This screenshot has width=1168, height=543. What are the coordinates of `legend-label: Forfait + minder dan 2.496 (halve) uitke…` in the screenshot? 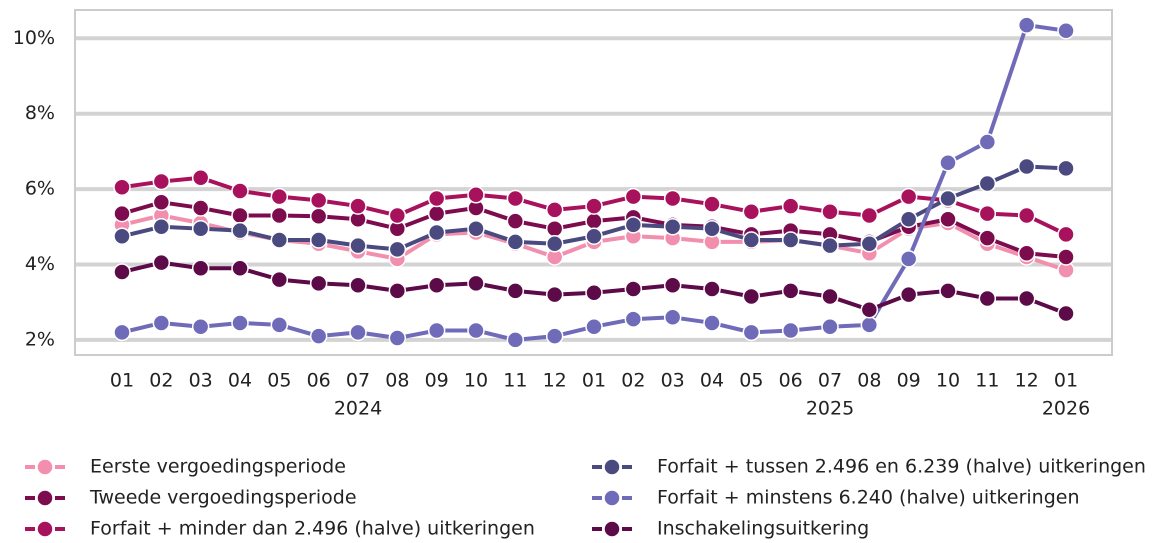 It's located at (312, 529).